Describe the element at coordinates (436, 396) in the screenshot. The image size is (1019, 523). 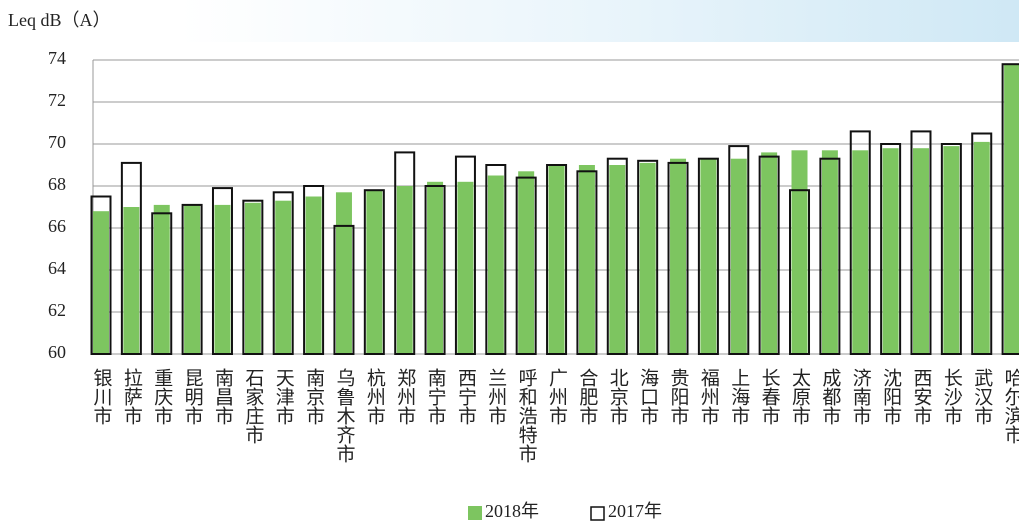
I see `x-tick-label: 南宁市` at that location.